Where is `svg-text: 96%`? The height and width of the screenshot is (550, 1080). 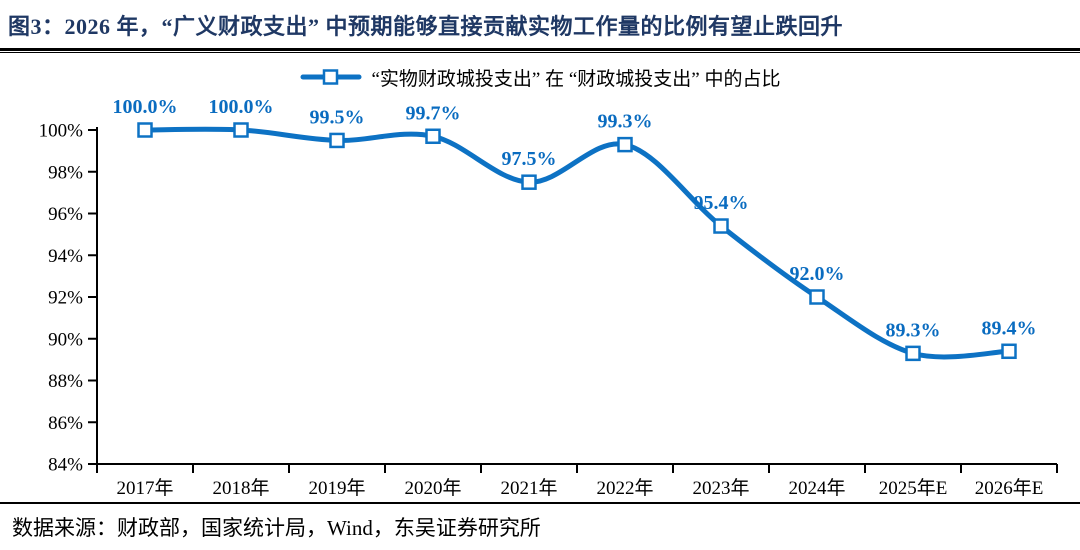 svg-text: 96% is located at coordinates (65, 214).